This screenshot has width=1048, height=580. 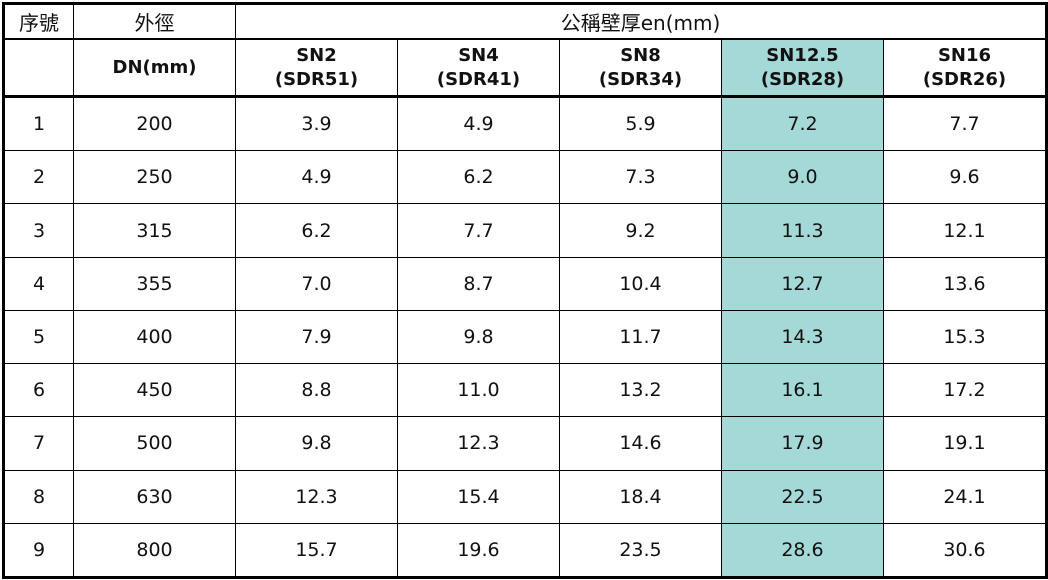 I want to click on cell-dn: 250, so click(x=154, y=177).